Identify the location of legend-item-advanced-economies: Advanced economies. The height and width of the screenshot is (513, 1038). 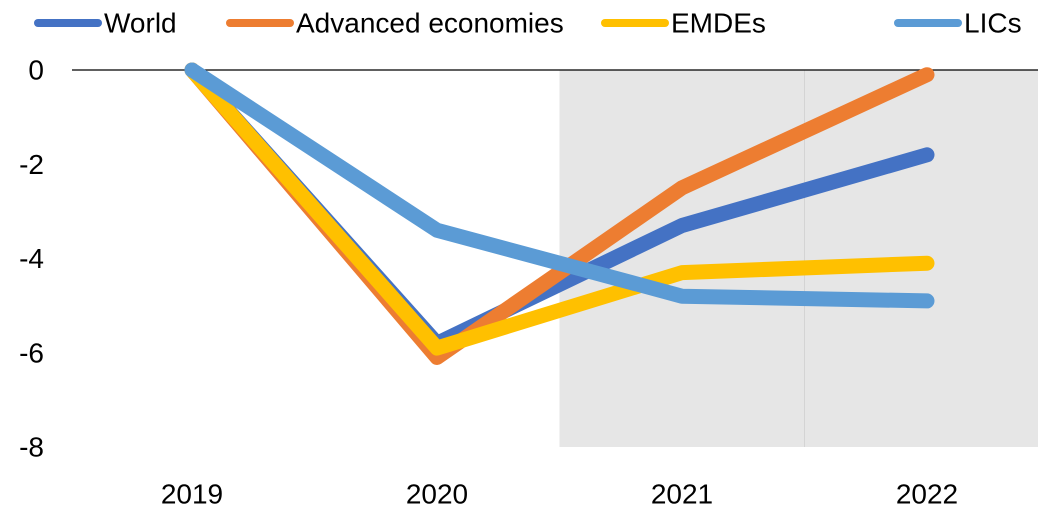
(395, 23).